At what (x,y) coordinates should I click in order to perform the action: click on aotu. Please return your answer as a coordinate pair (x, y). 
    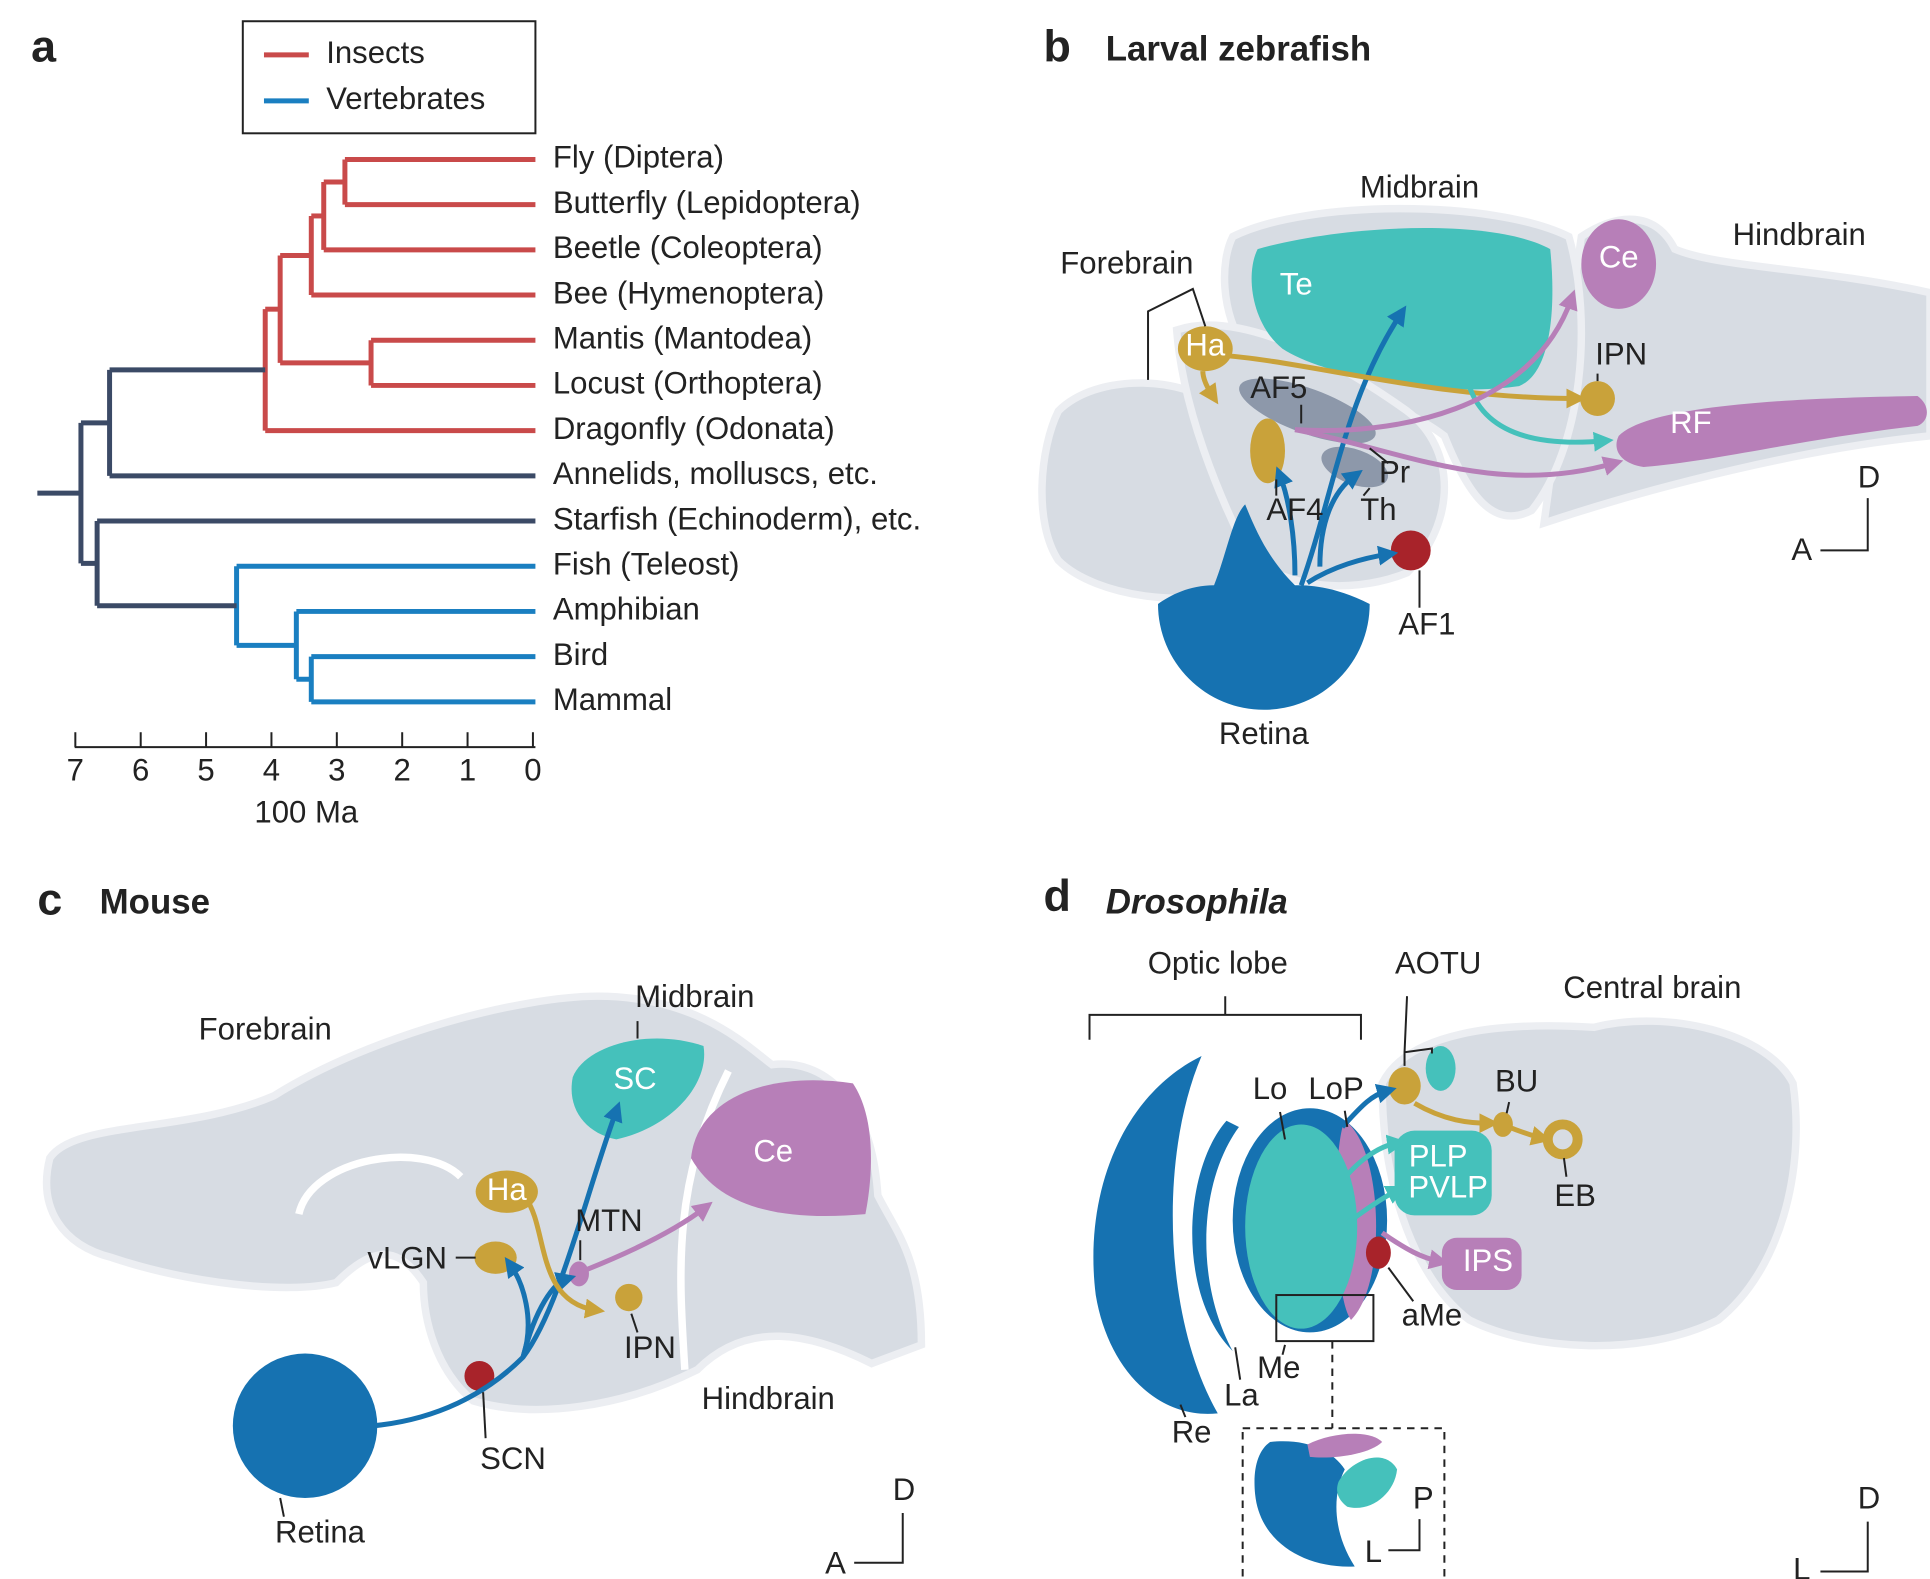
    Looking at the image, I should click on (1404, 1086).